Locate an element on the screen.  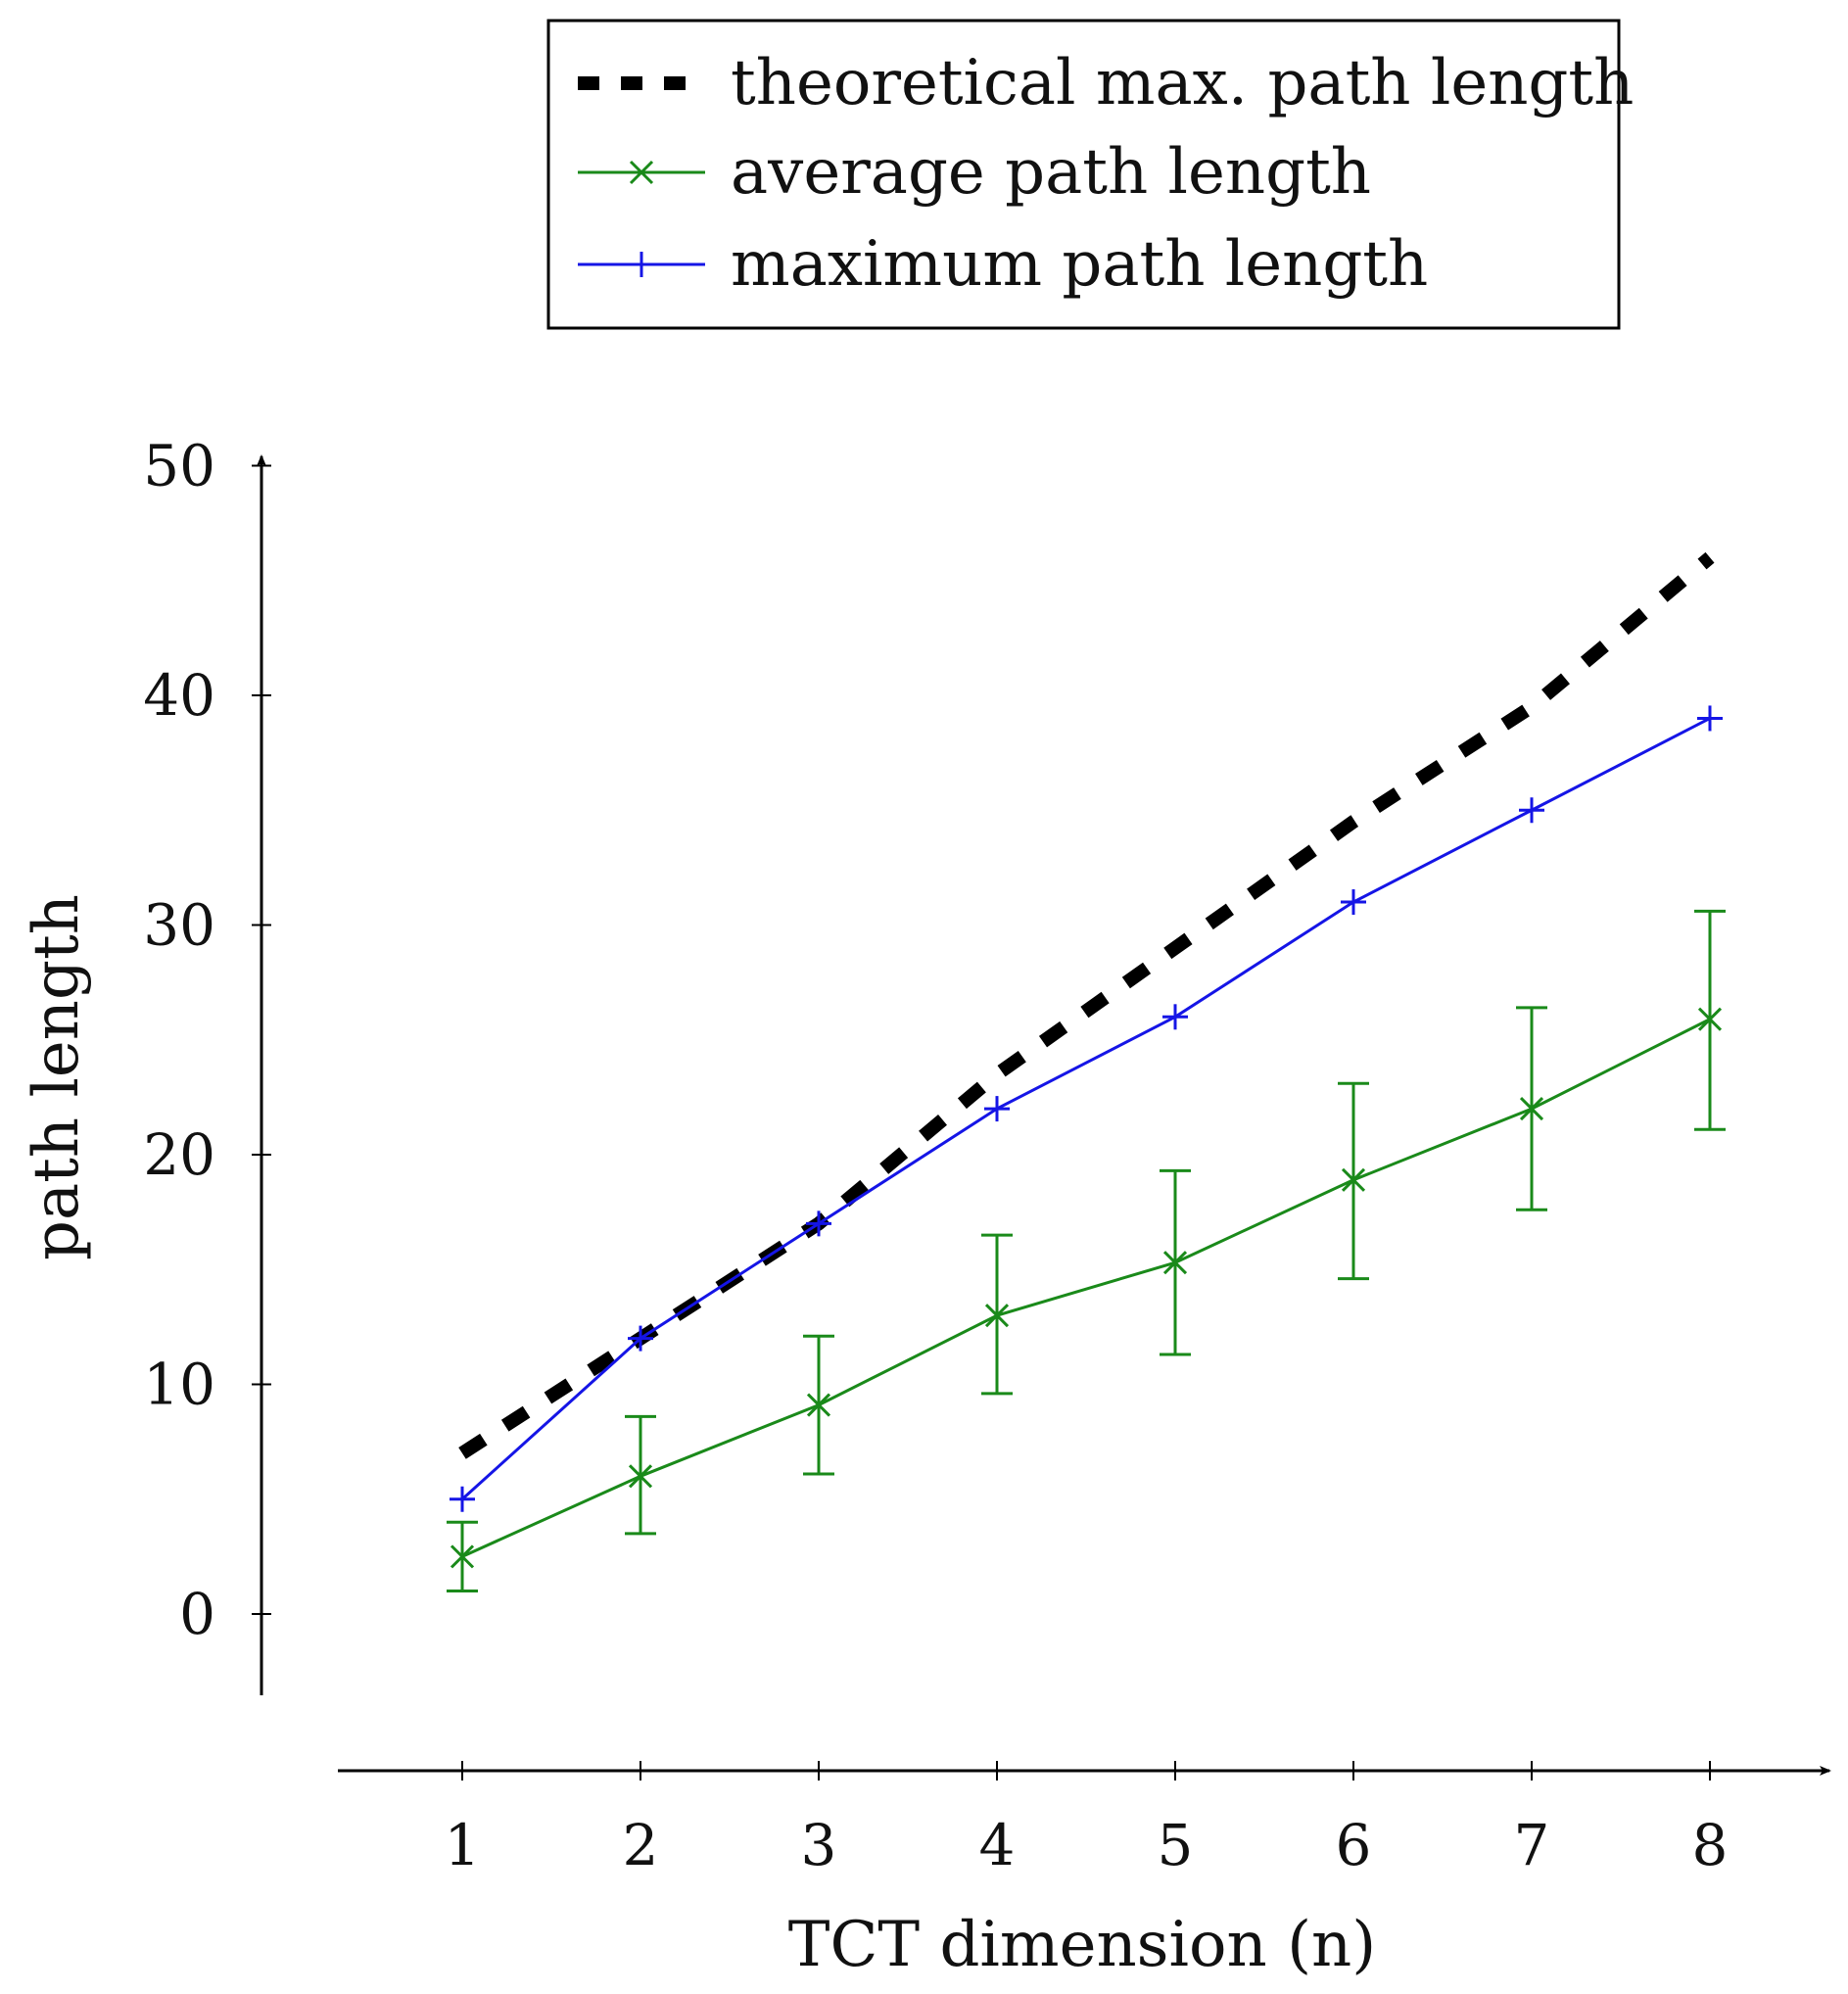
legend-marker-x is located at coordinates (641, 172).